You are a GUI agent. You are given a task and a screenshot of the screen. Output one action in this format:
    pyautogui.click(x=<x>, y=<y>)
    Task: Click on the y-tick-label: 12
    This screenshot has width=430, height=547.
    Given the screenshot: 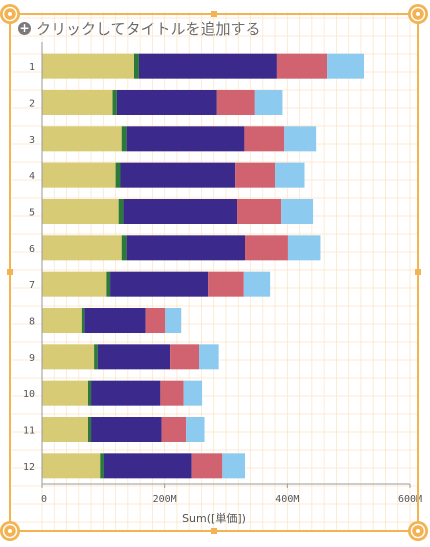 What is the action you would take?
    pyautogui.click(x=29, y=467)
    